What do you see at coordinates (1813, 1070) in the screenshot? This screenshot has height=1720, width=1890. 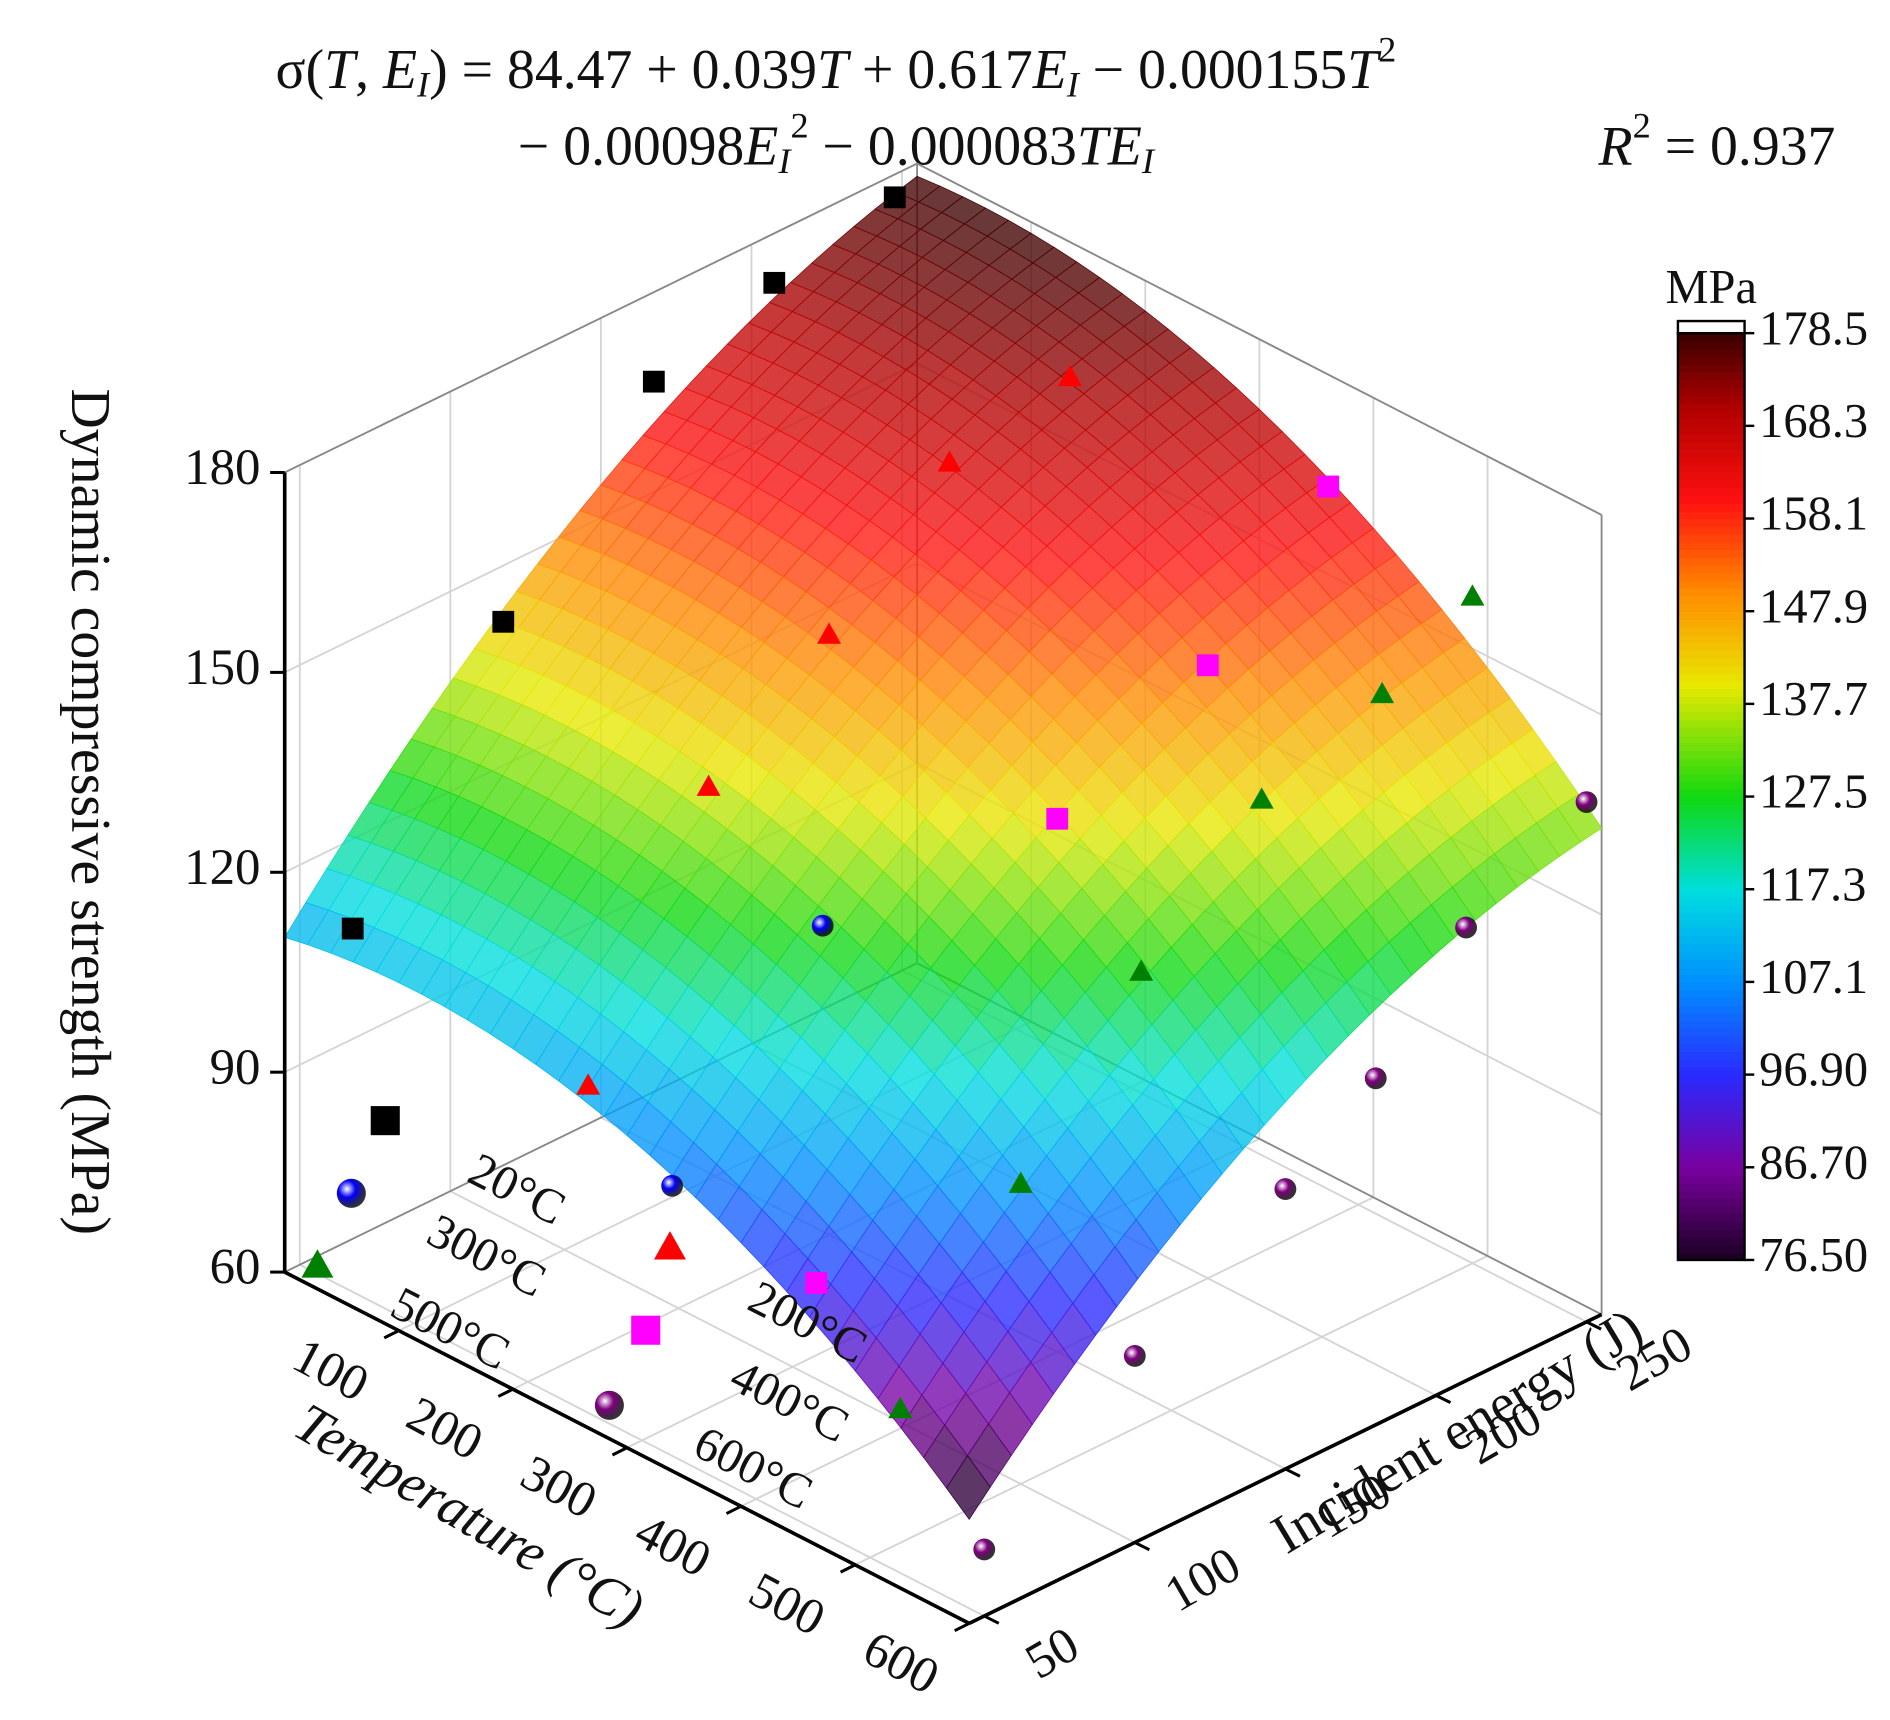 I see `colorbar-tick-label: 96.90` at bounding box center [1813, 1070].